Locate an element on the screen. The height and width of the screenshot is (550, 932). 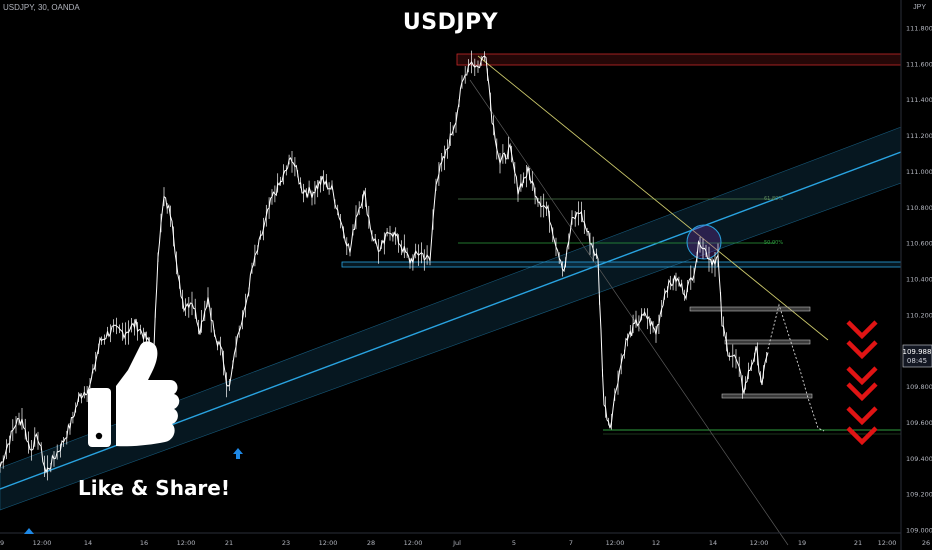
thumbs-up-icon is located at coordinates (134, 394).